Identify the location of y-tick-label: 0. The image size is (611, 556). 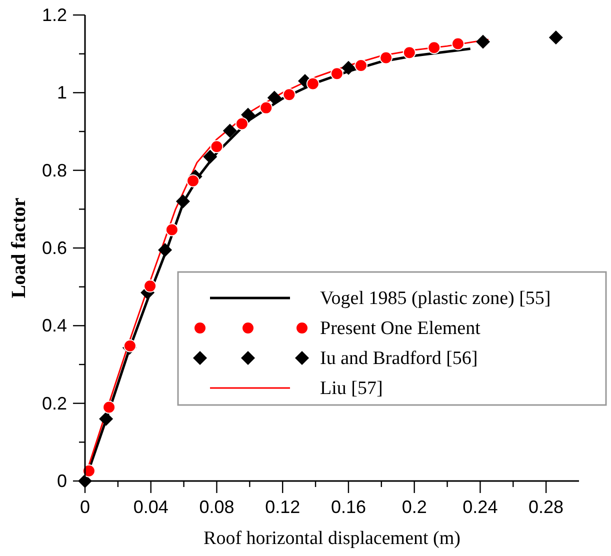
(61, 481).